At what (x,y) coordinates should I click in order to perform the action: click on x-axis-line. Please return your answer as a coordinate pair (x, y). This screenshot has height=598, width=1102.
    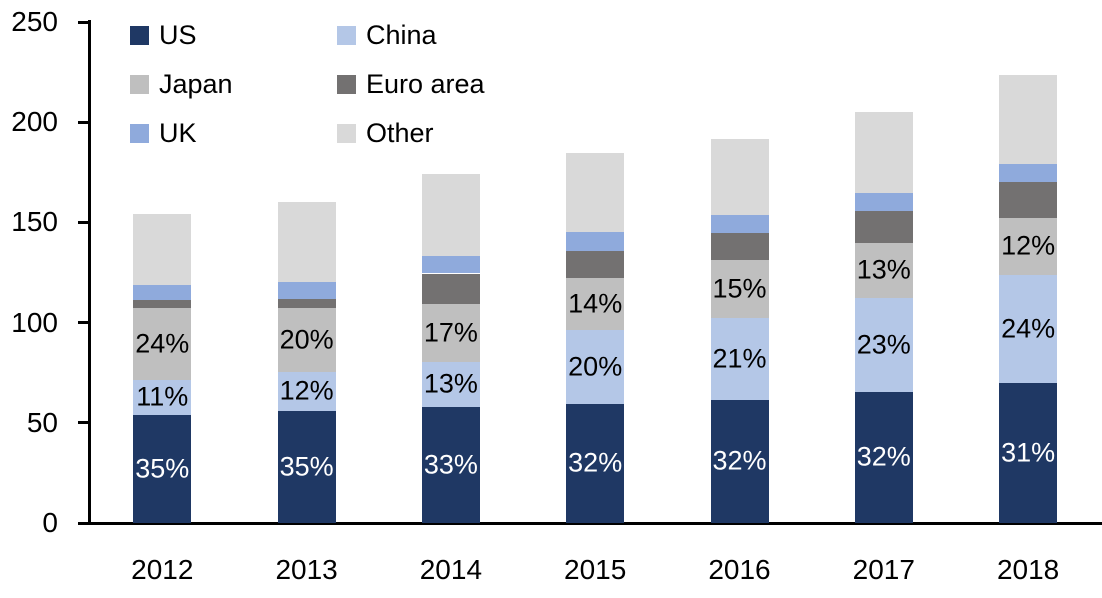
    Looking at the image, I should click on (595, 523).